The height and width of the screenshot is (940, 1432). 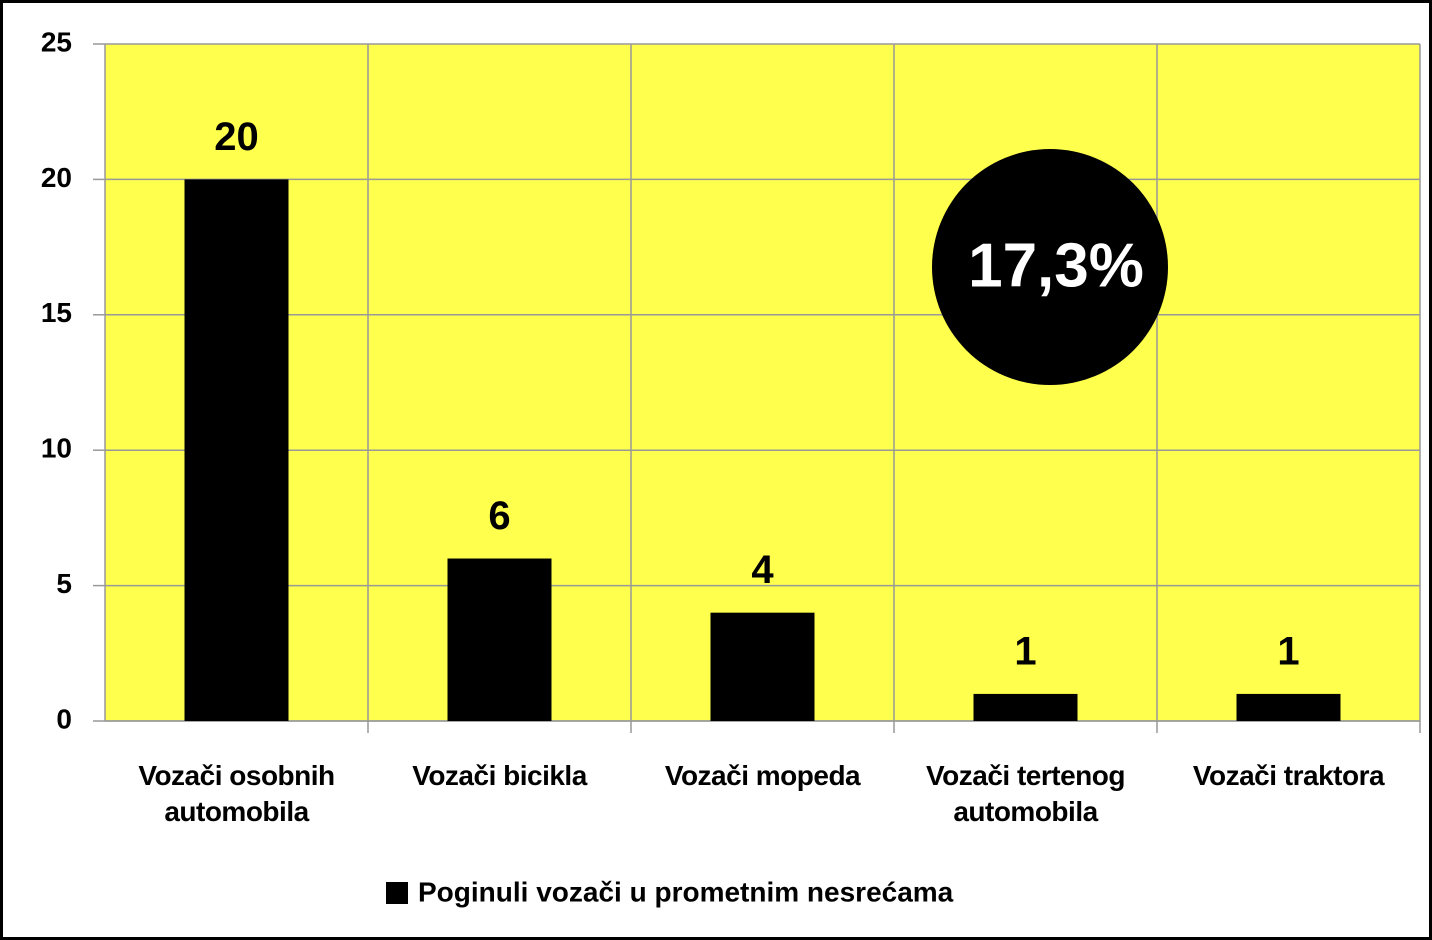 What do you see at coordinates (499, 516) in the screenshot?
I see `data-label: 6` at bounding box center [499, 516].